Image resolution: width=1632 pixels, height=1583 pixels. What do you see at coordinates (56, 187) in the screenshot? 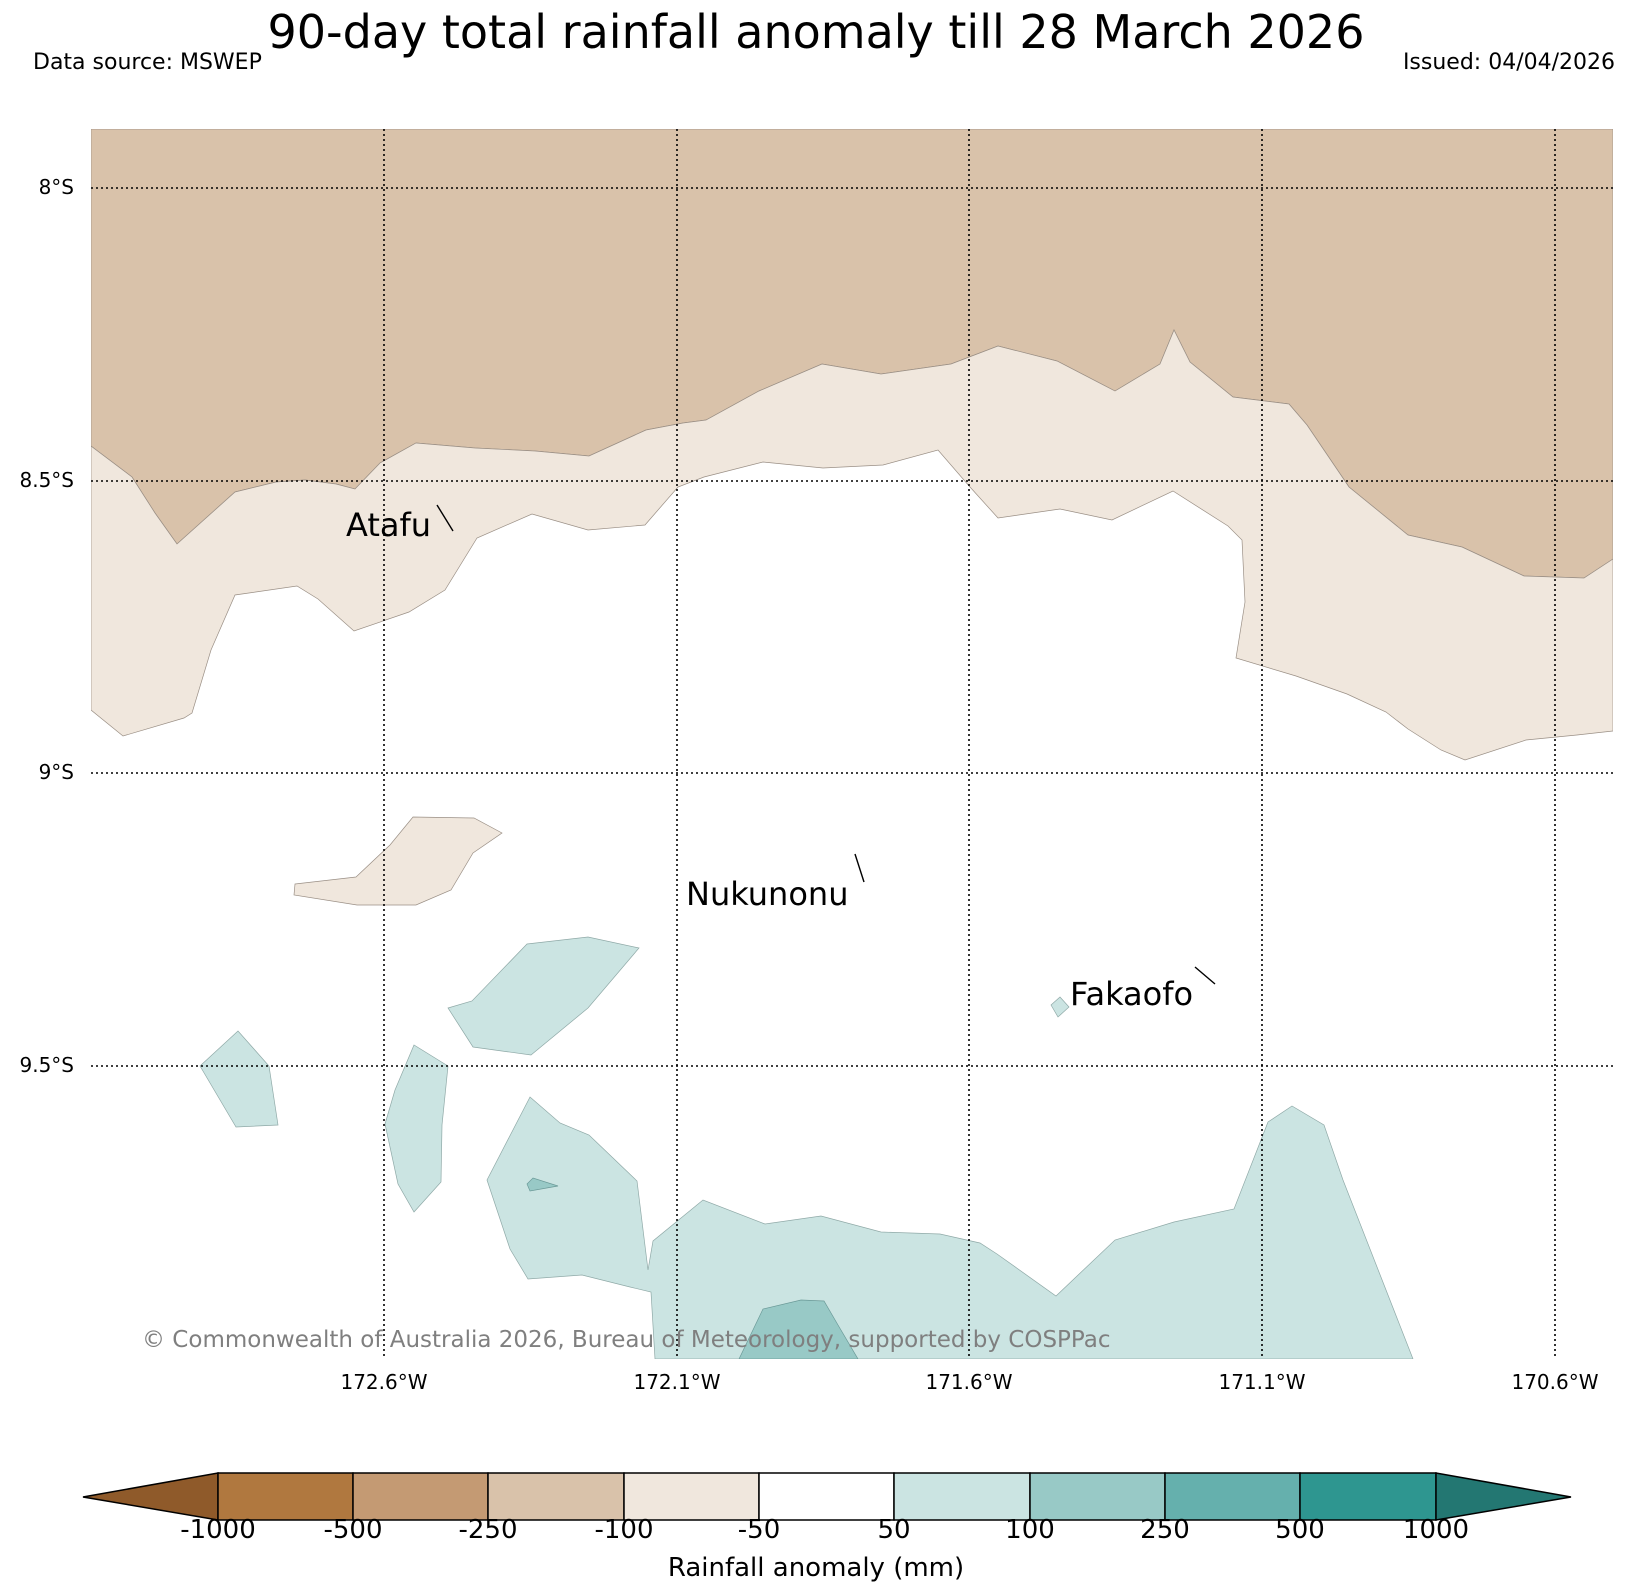
I see `lat-label: 8°S` at bounding box center [56, 187].